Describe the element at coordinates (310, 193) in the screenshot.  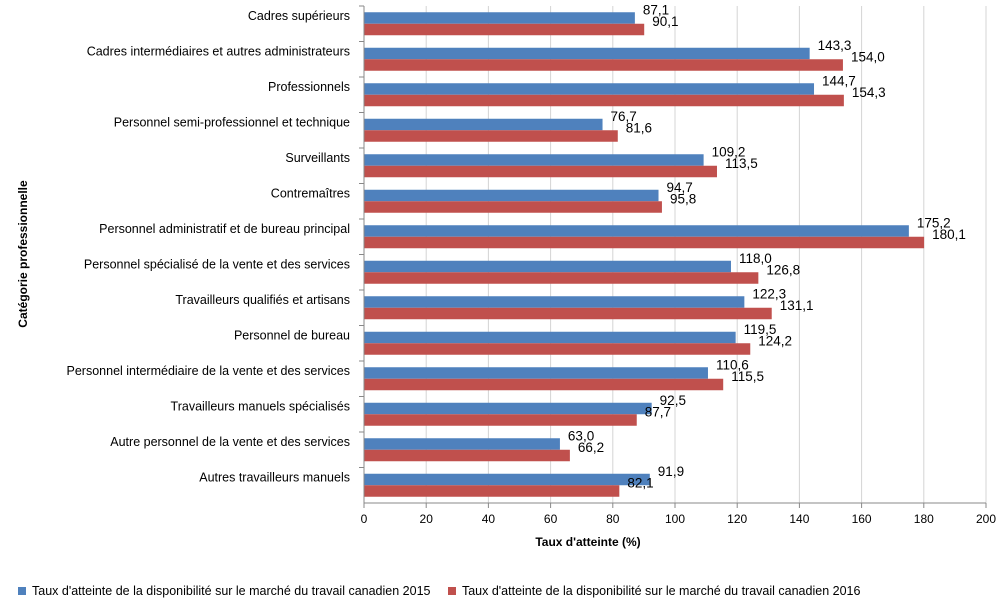
I see `category-label: Contremaîtres` at that location.